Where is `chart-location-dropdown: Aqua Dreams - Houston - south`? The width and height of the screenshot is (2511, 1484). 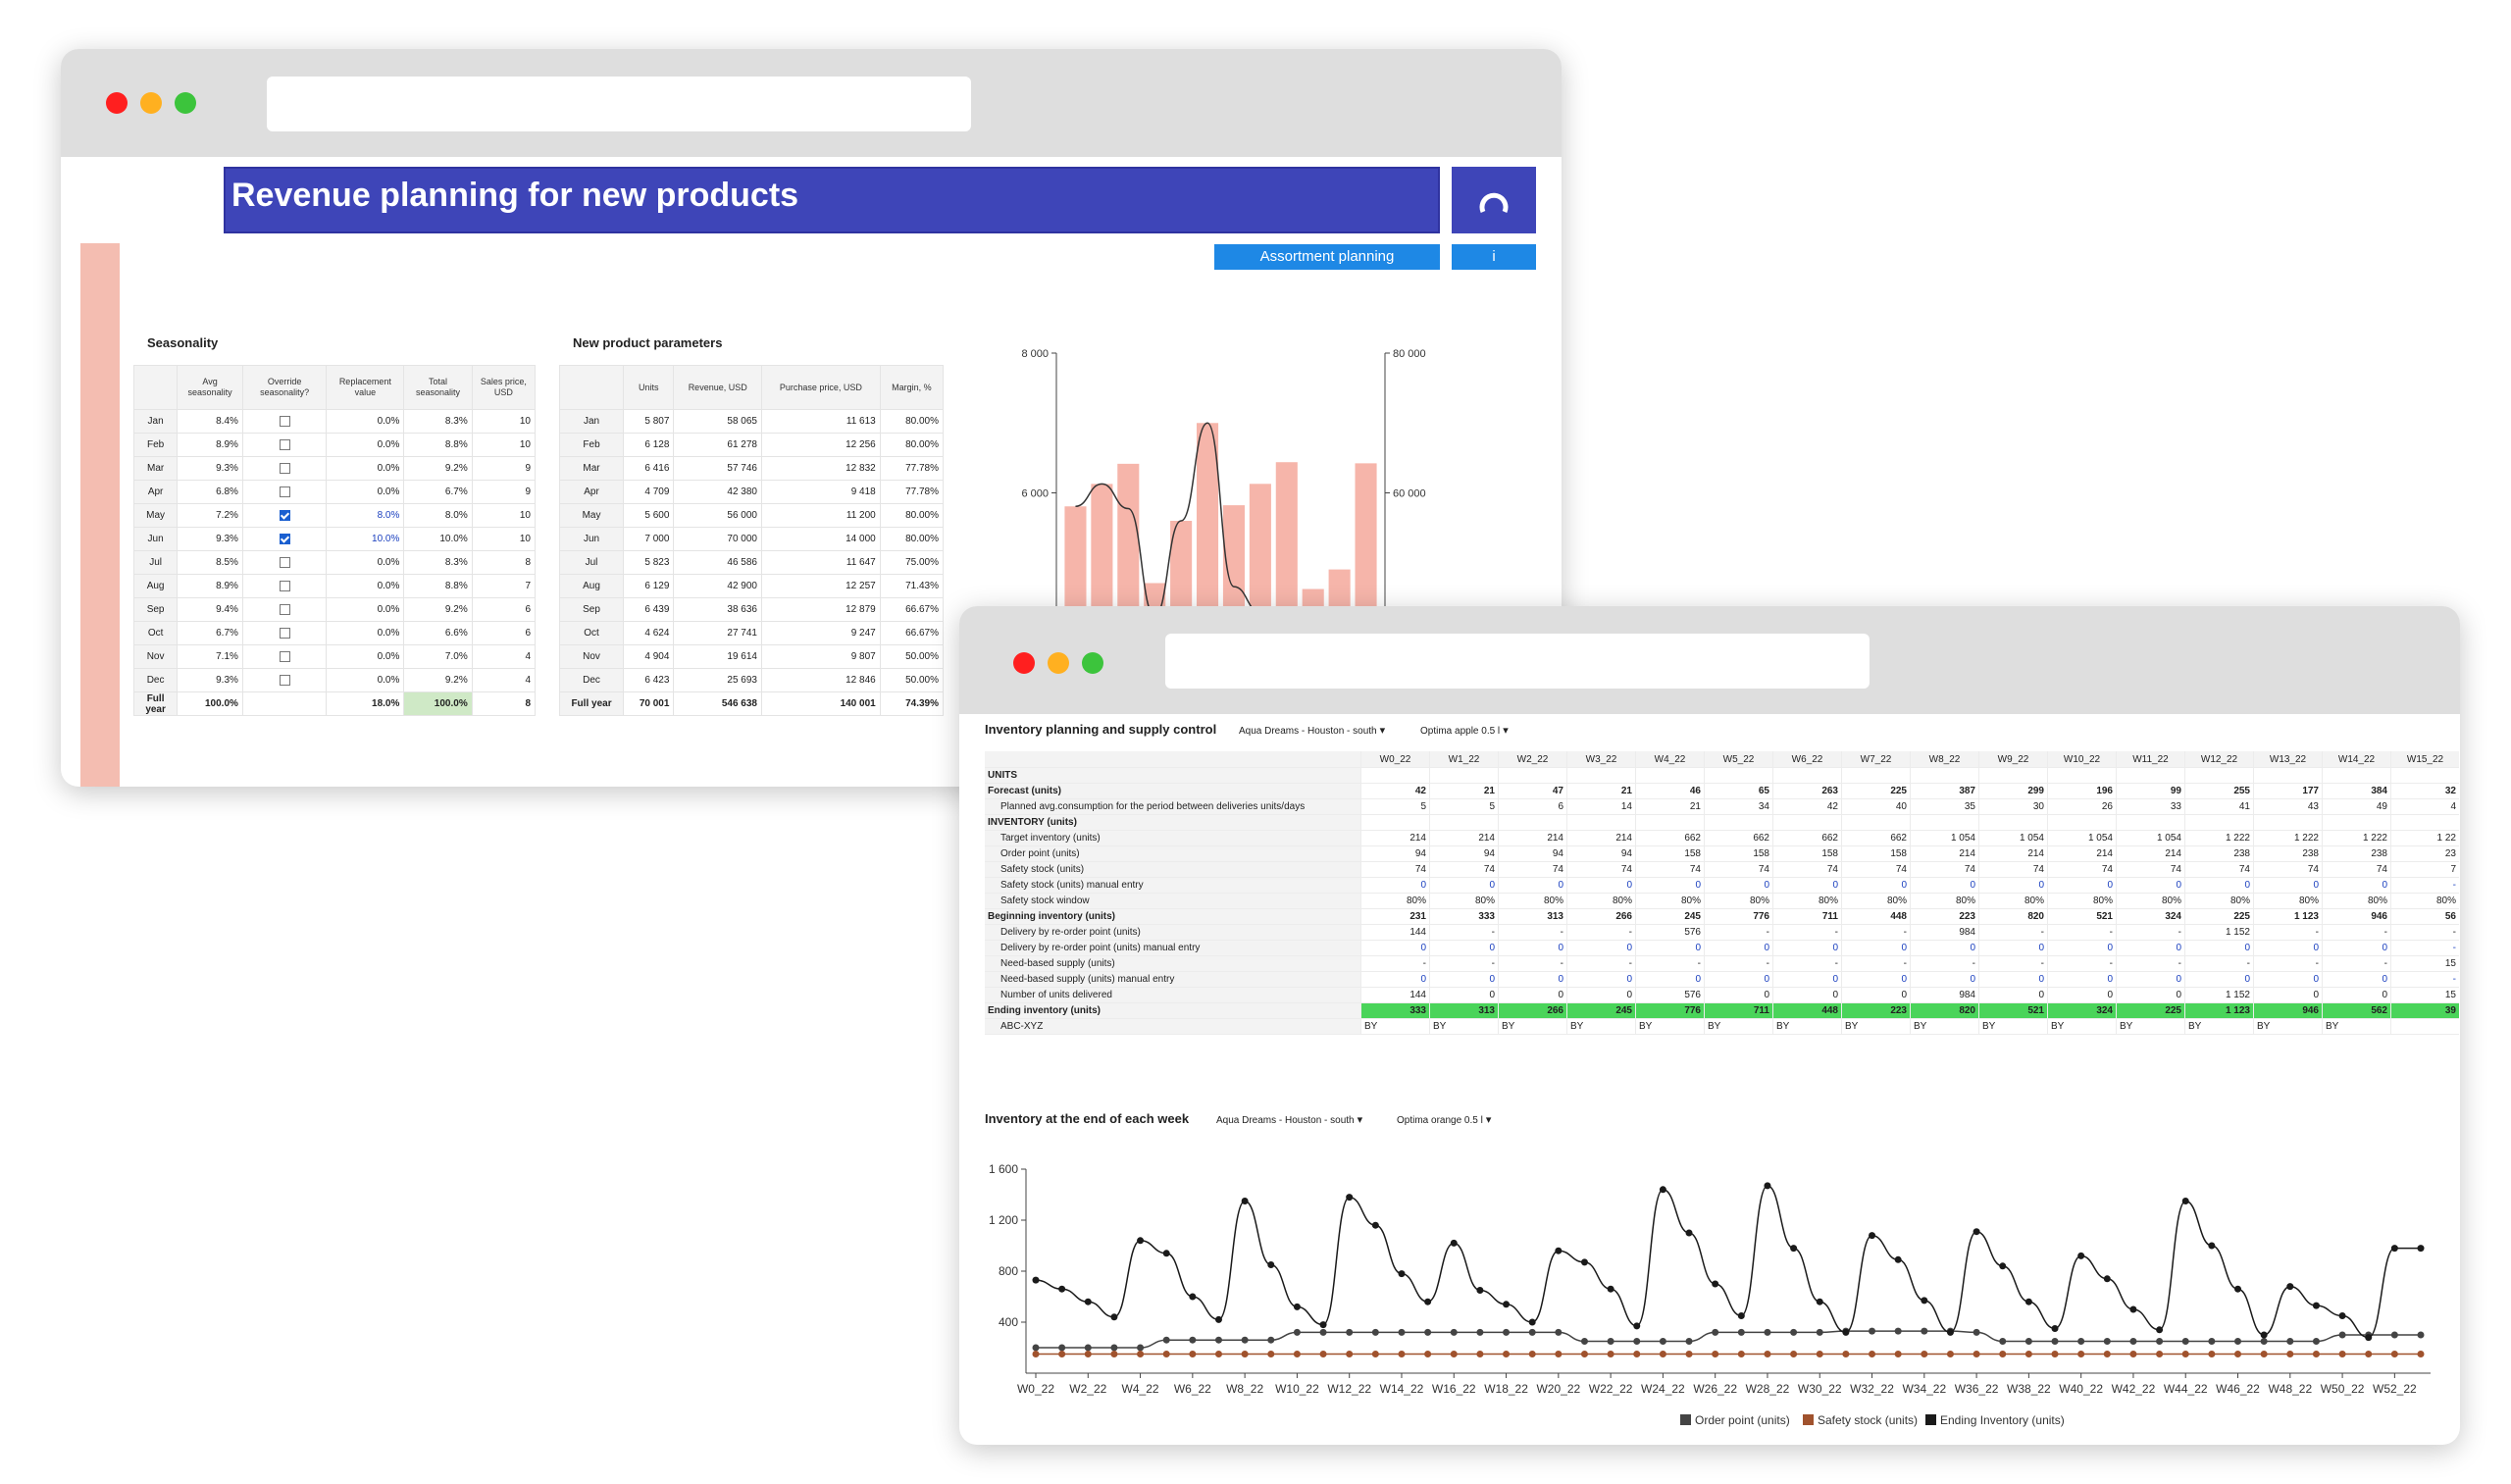 chart-location-dropdown: Aqua Dreams - Houston - south is located at coordinates (1289, 1119).